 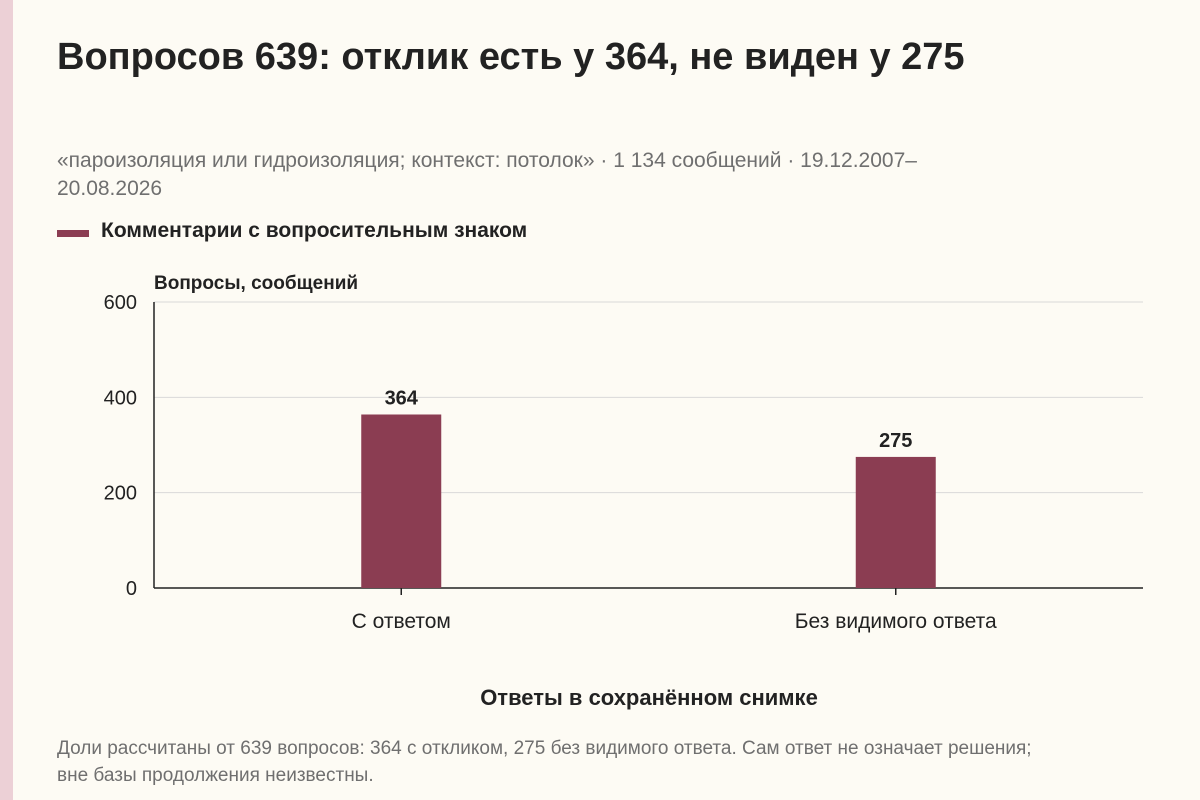 I want to click on y-tick-label: 200, so click(x=120, y=494).